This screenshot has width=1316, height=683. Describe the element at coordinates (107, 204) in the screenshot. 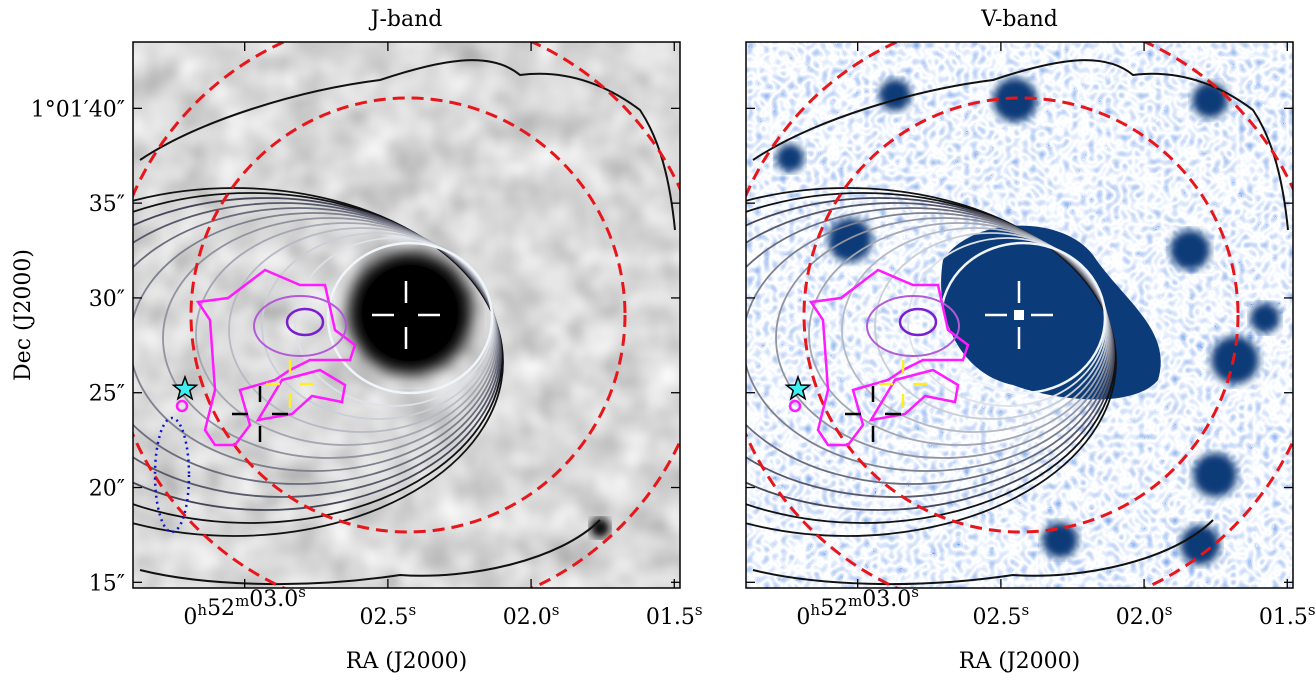

I see `y-tick-label: 35″` at that location.